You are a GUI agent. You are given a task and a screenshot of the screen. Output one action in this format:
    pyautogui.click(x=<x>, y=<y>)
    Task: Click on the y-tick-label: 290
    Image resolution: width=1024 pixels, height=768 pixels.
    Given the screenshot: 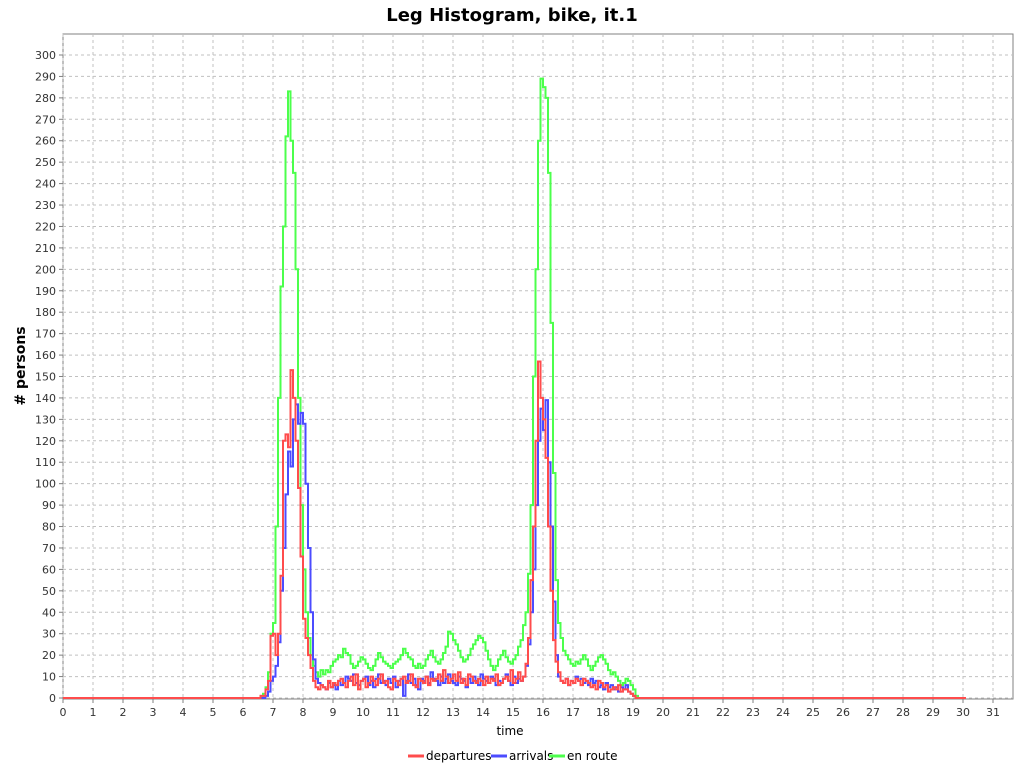 What is the action you would take?
    pyautogui.click(x=45, y=76)
    